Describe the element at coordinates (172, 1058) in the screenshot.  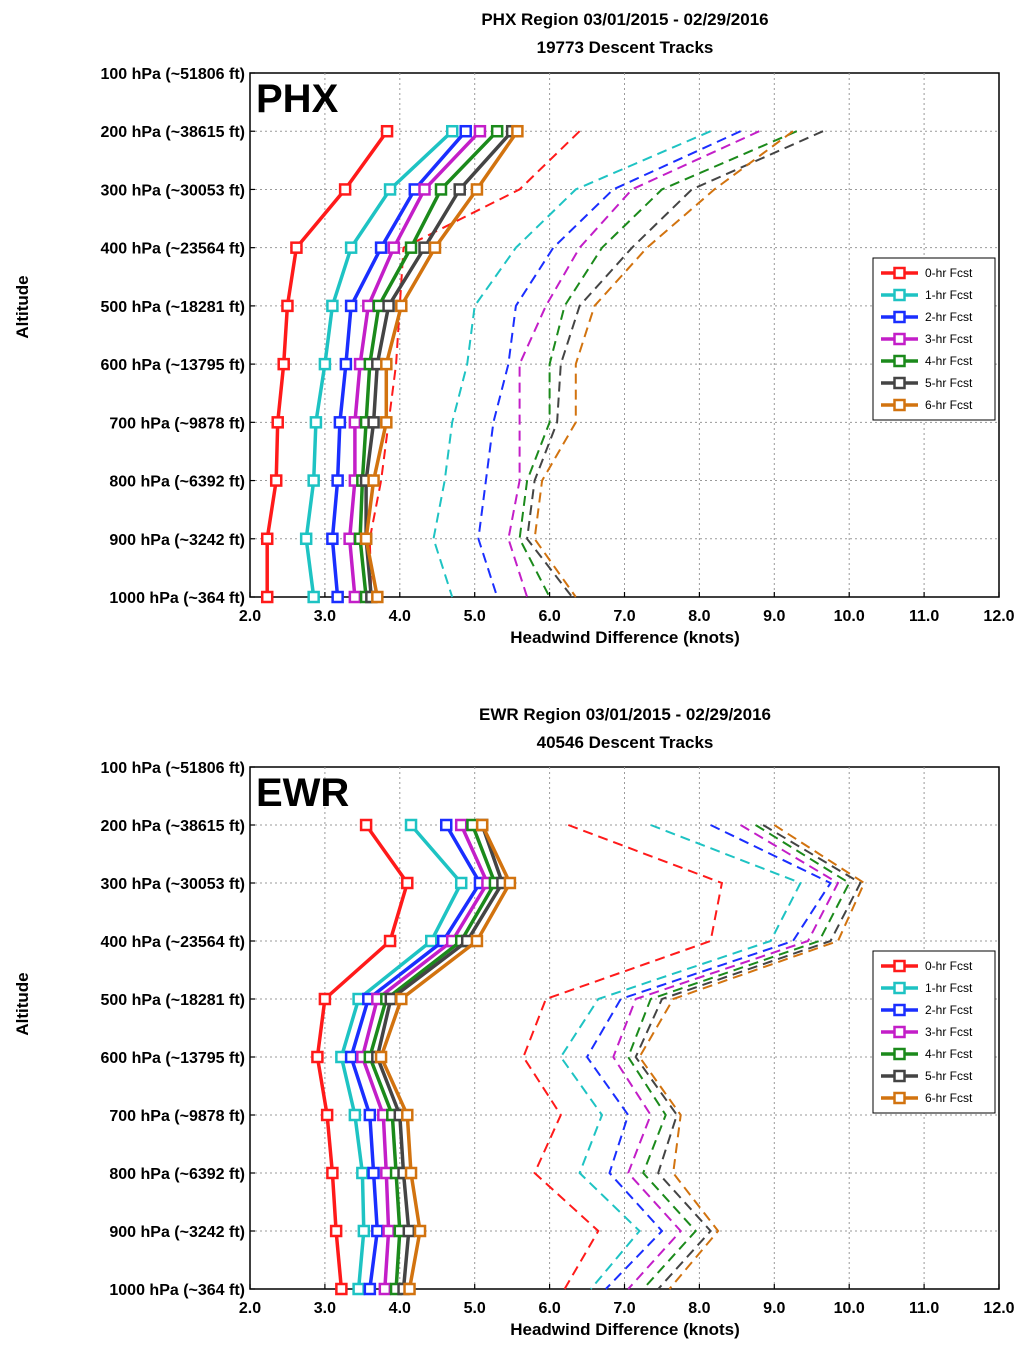
I see `y-tick-label: 600 hPa (~13795 ft)` at that location.